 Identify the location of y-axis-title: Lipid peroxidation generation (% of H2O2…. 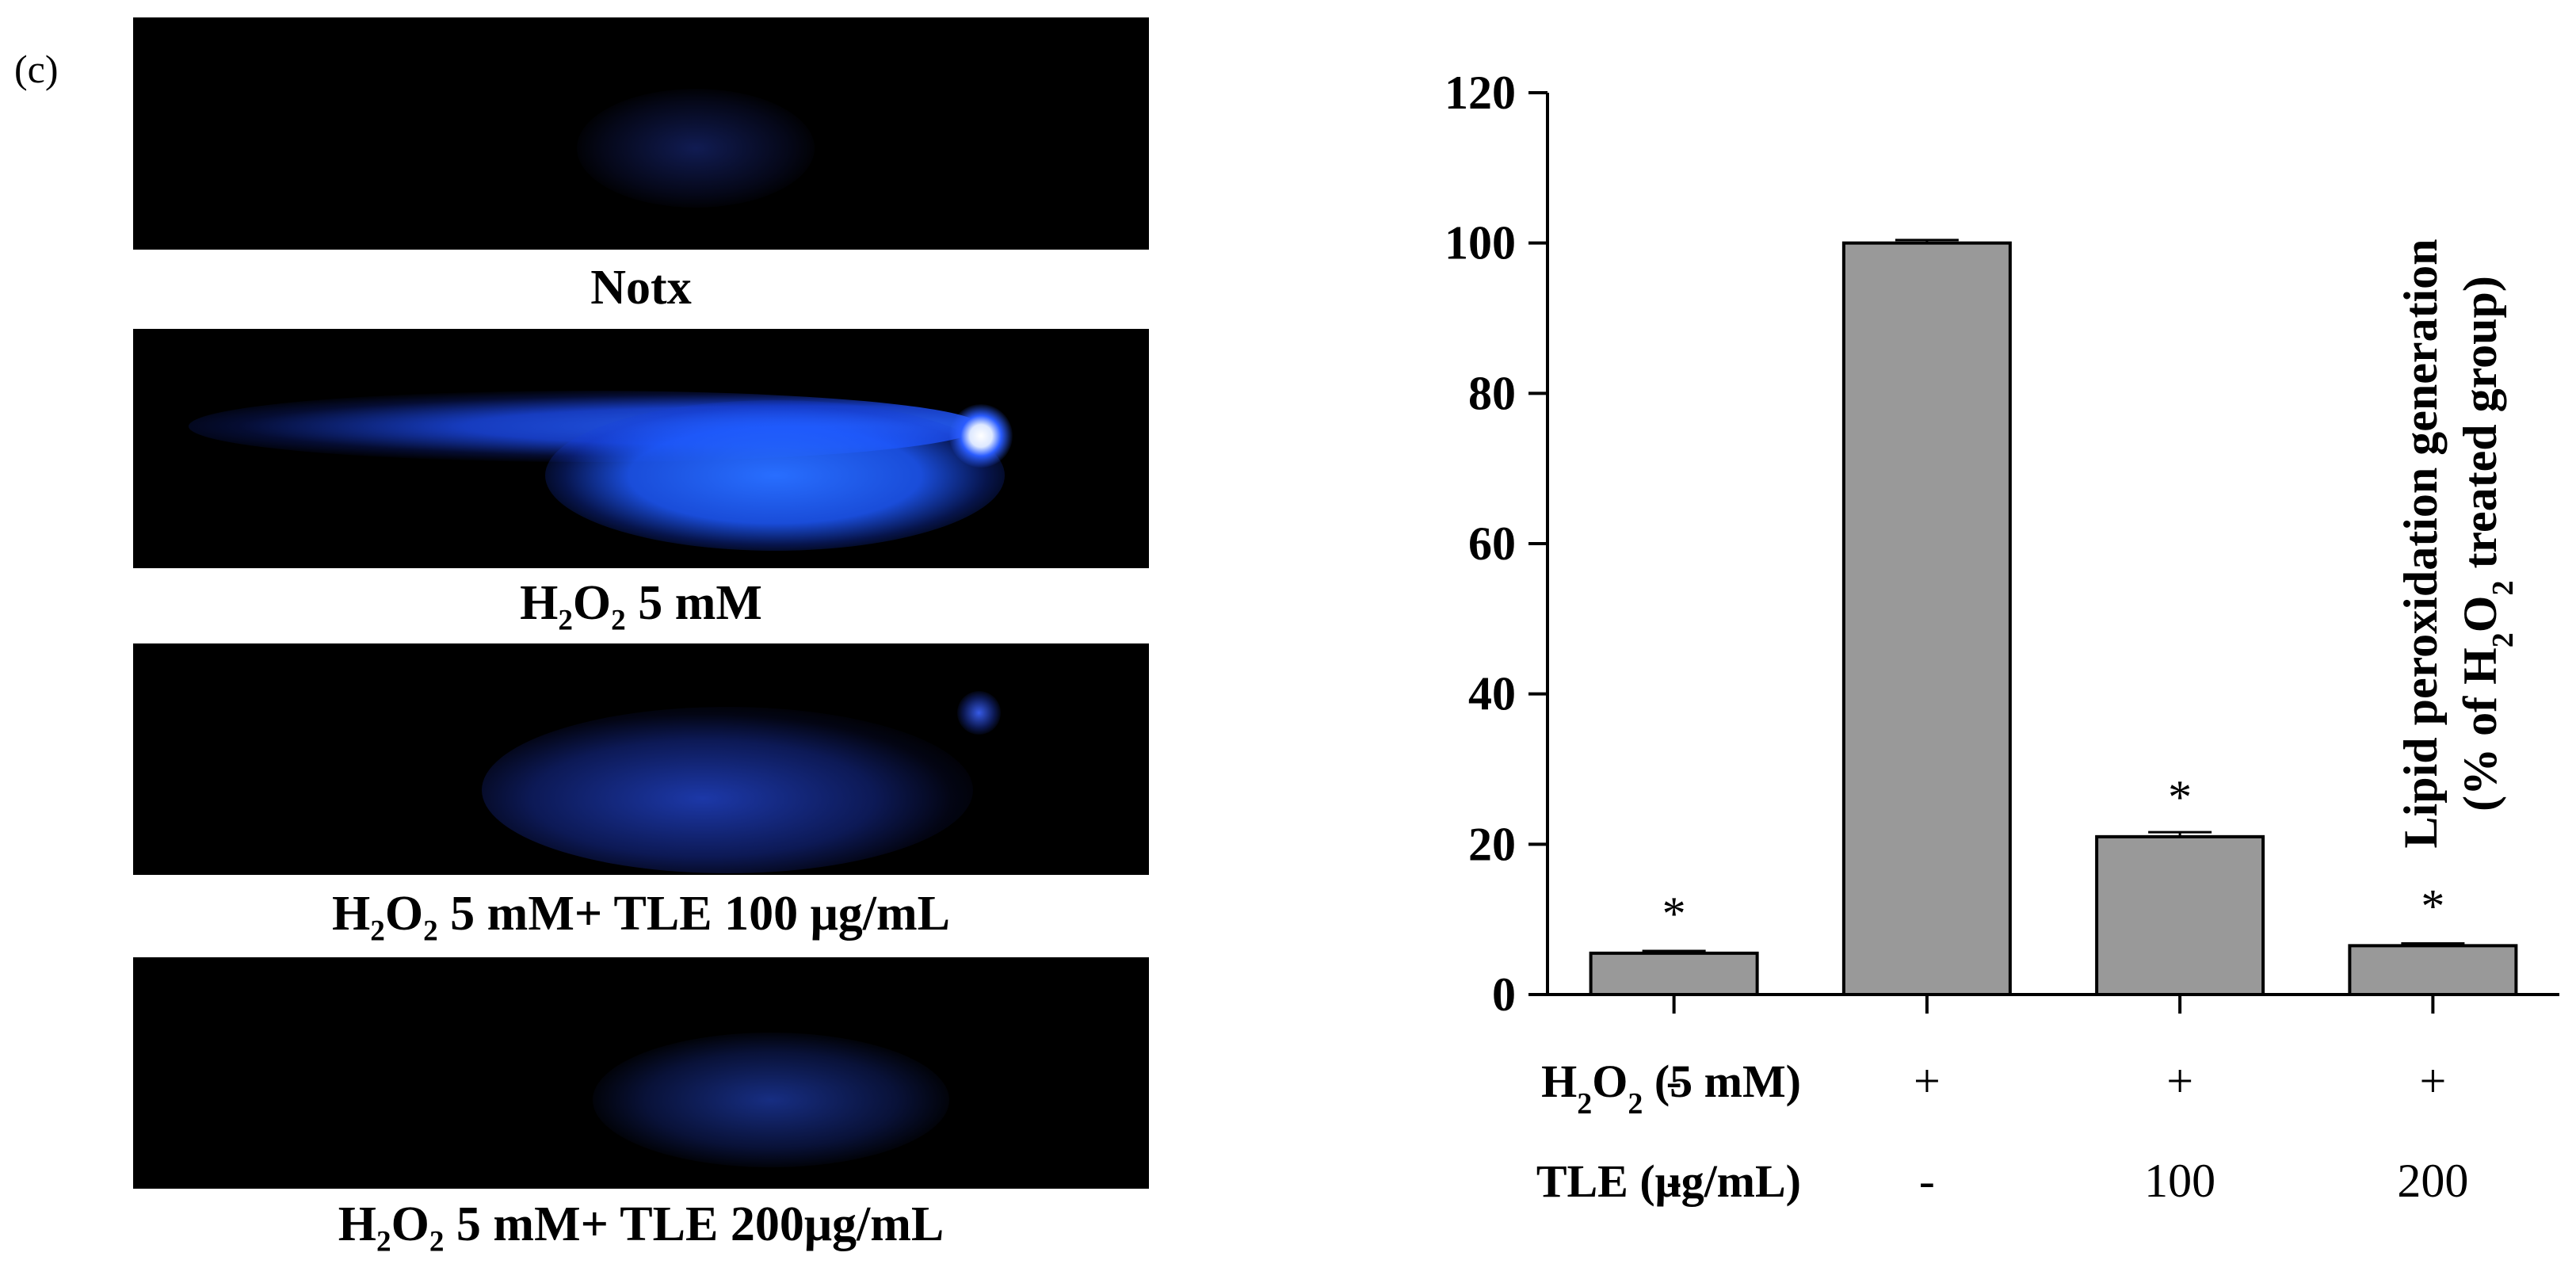
(2457, 544).